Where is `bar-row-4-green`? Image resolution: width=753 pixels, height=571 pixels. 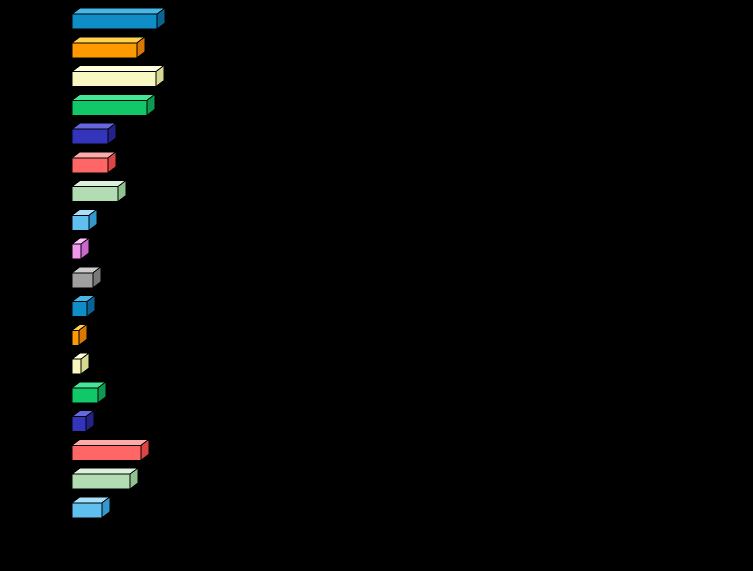
bar-row-4-green is located at coordinates (113, 105).